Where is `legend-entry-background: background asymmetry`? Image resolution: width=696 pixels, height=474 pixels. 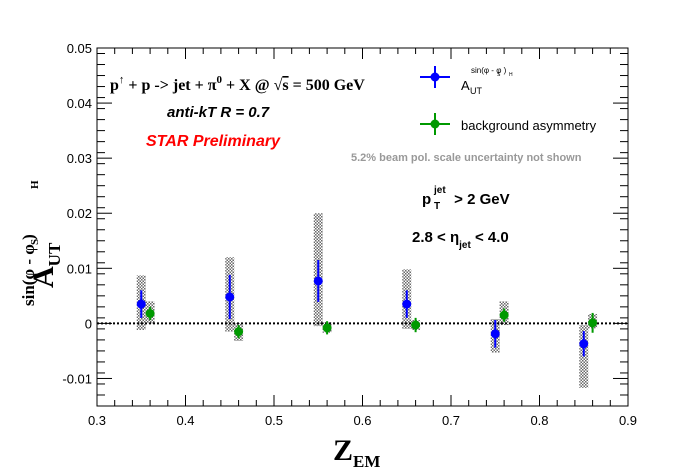
legend-entry-background: background asymmetry is located at coordinates (508, 124).